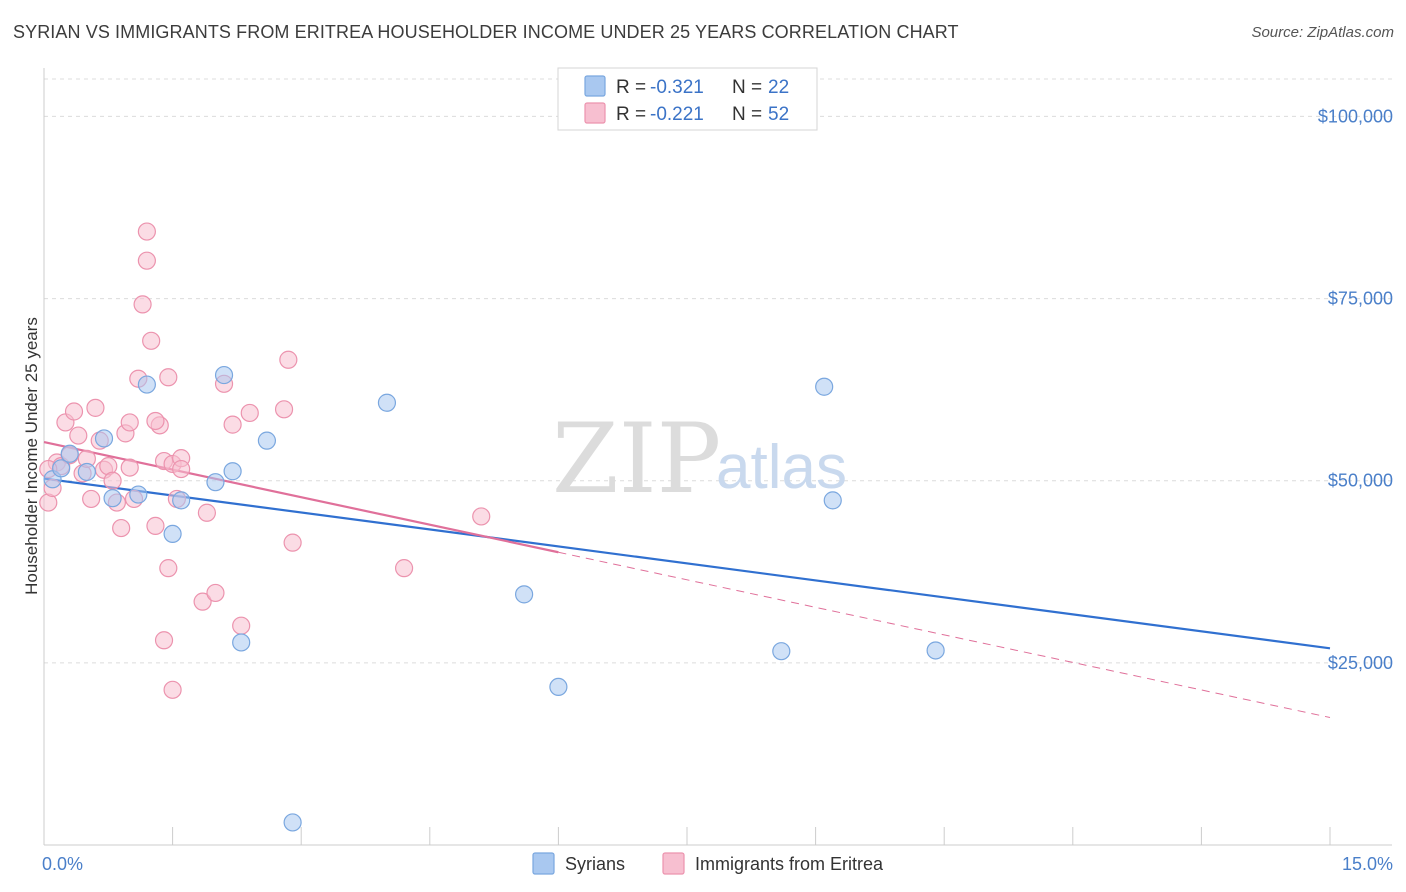  Describe the element at coordinates (31, 456) in the screenshot. I see `y-axis-label: Householder Income Under 25 years` at that location.